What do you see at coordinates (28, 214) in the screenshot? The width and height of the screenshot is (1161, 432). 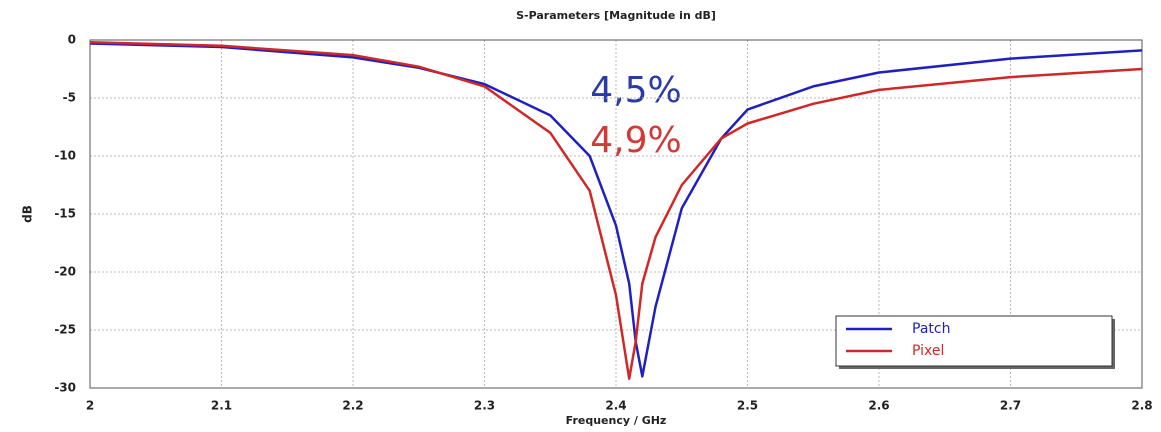 I see `y-axis-label: dB` at bounding box center [28, 214].